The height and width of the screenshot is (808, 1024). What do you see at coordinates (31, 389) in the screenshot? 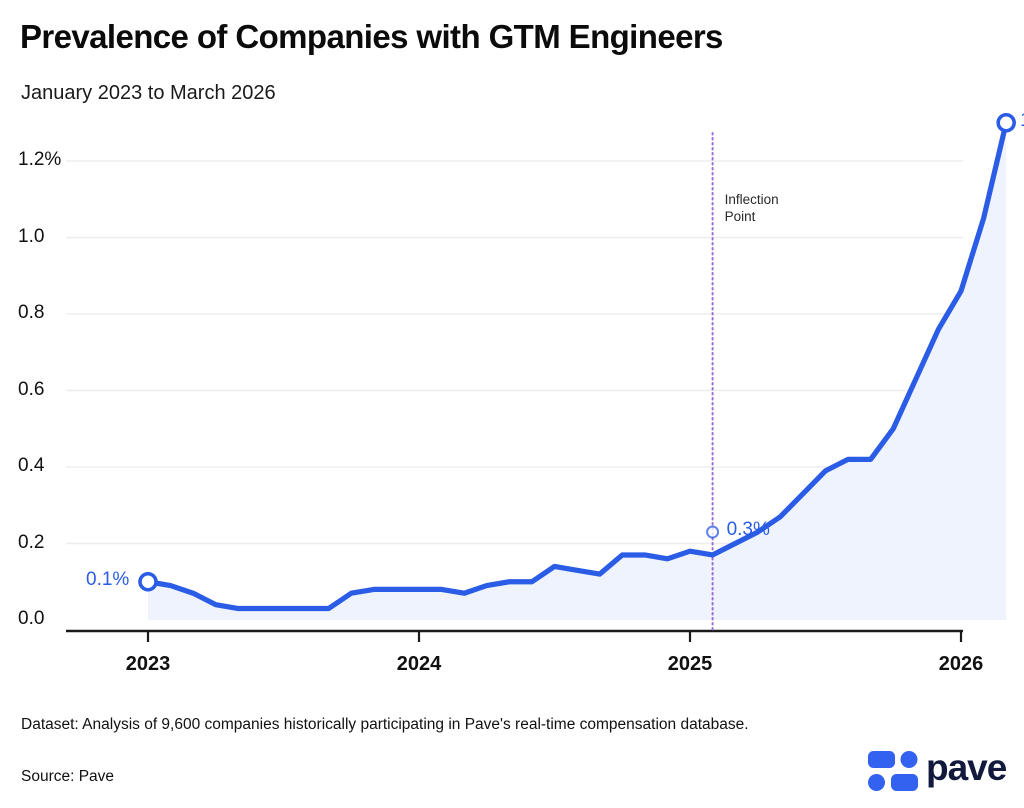
I see `y-axis-tick-label: 0.6` at bounding box center [31, 389].